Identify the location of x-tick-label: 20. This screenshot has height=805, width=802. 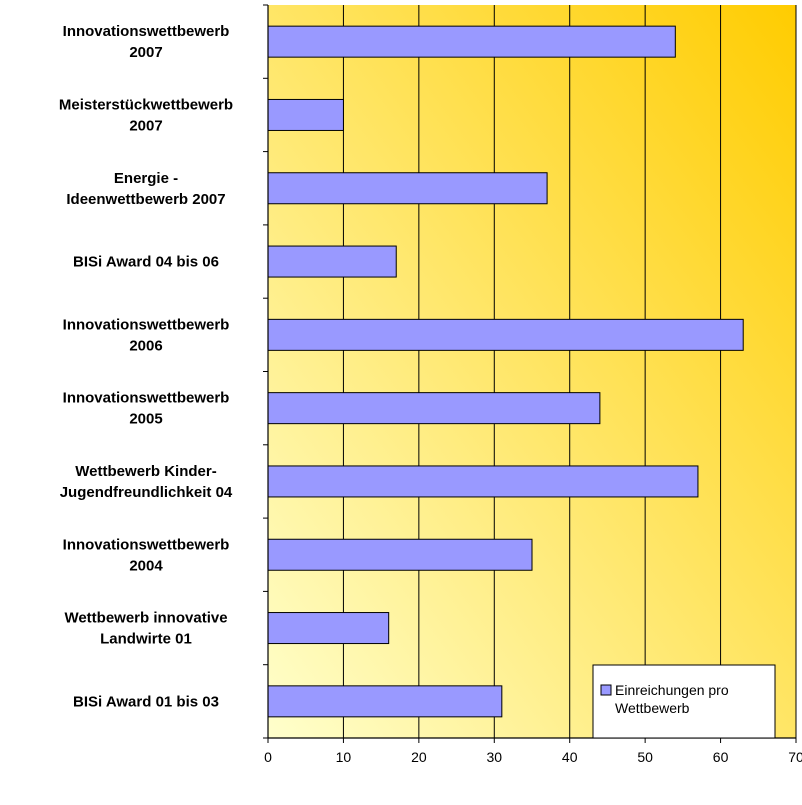
(419, 757).